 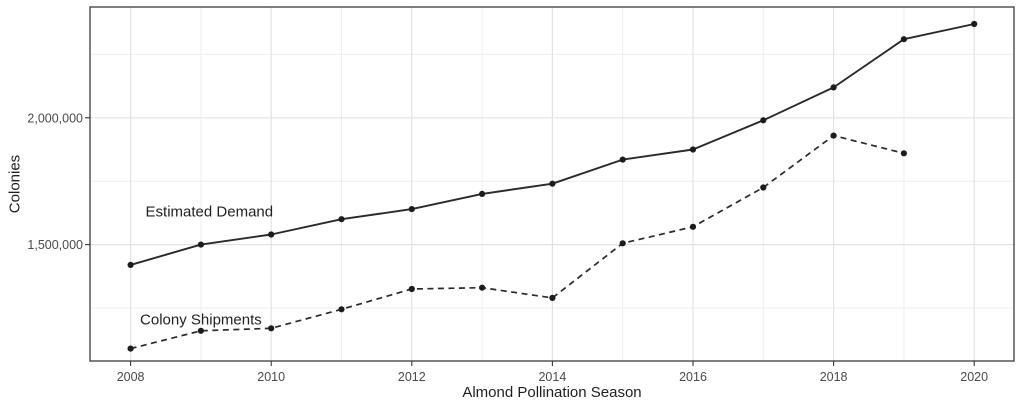 I want to click on series-label-estimated-demand: Estimated Demand, so click(x=209, y=212).